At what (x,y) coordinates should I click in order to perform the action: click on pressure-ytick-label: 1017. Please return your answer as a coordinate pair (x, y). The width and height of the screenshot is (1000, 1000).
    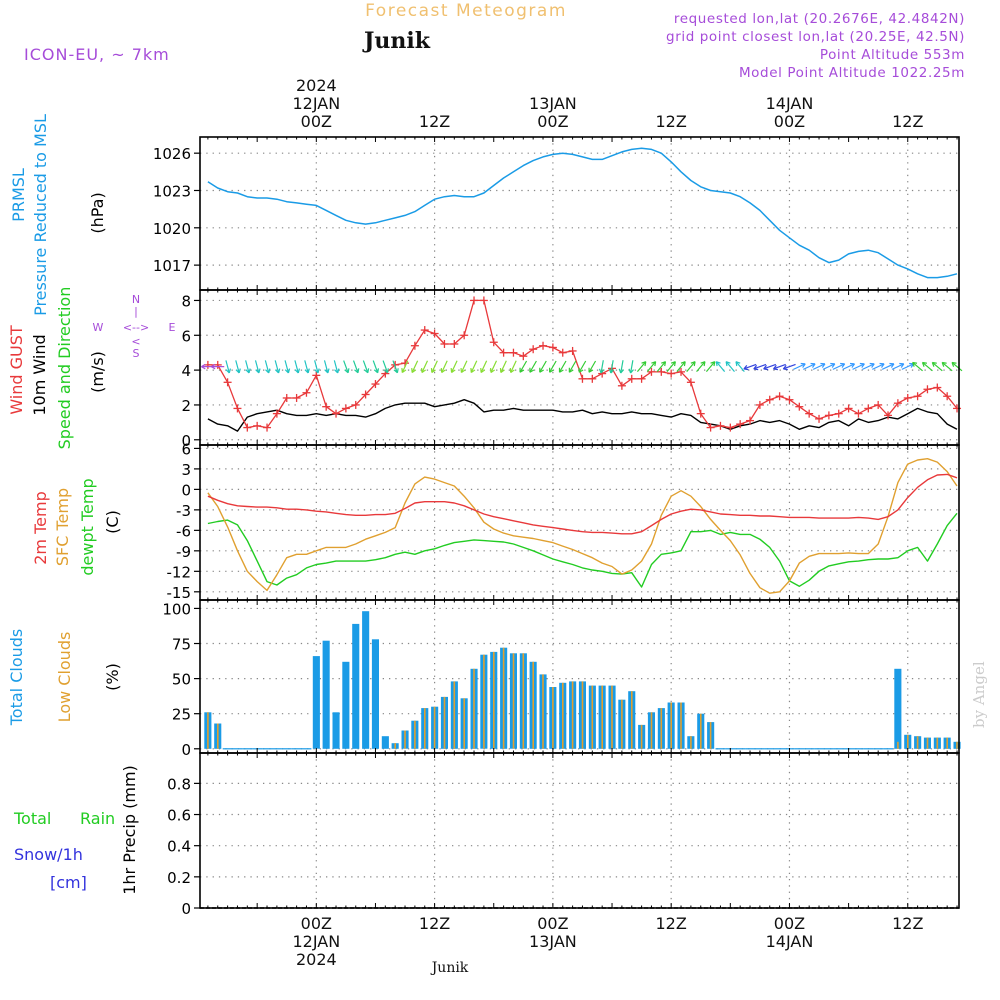
    Looking at the image, I should click on (172, 266).